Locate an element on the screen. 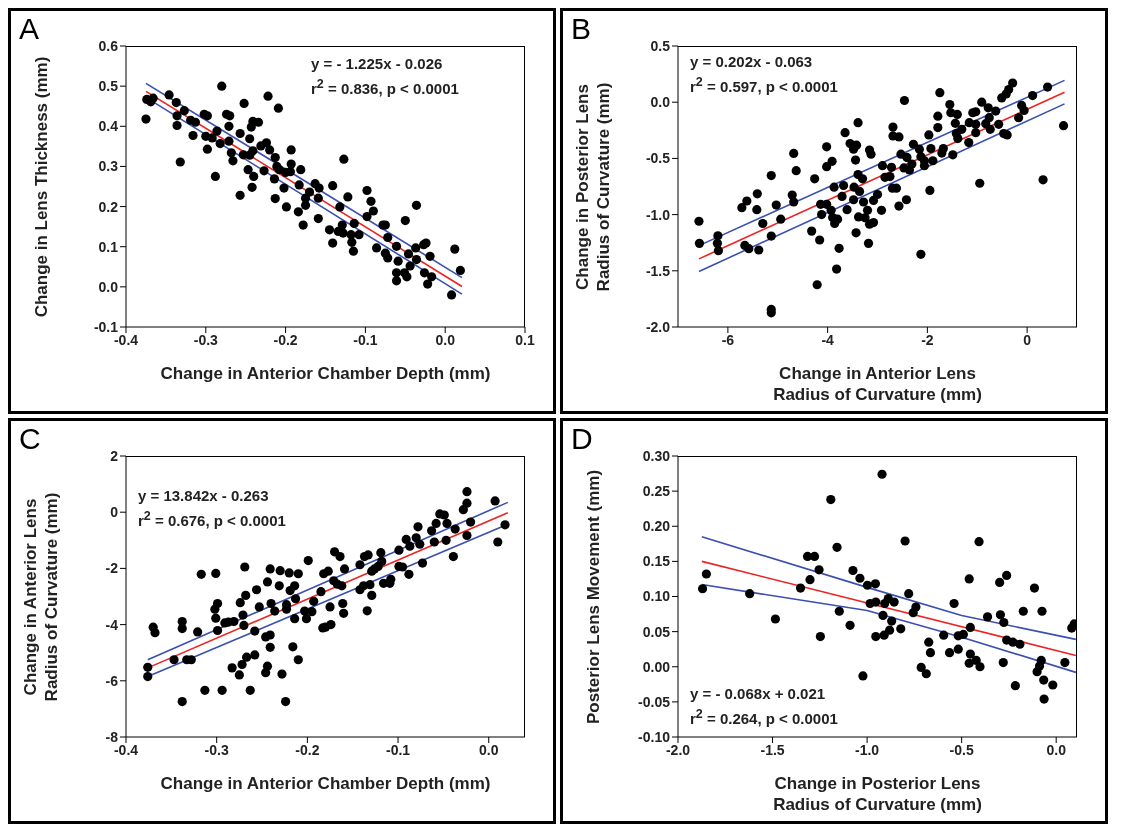  y-tick-label: 0.25 is located at coordinates (656, 491).